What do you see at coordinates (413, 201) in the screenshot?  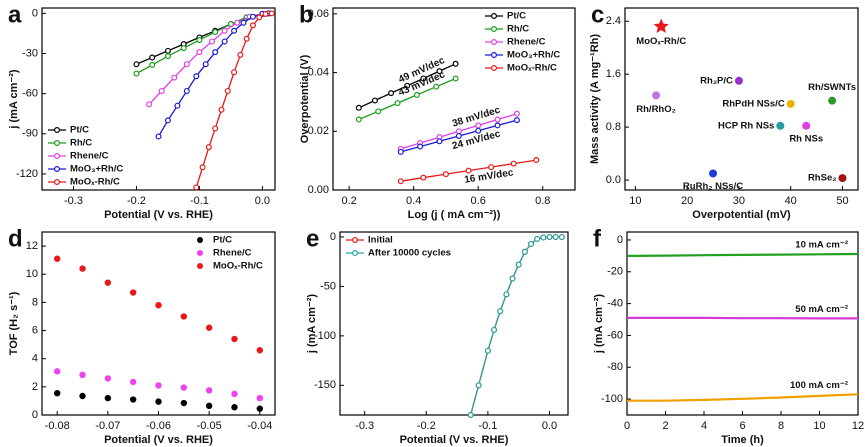 I see `x-tick-label: 0.4` at bounding box center [413, 201].